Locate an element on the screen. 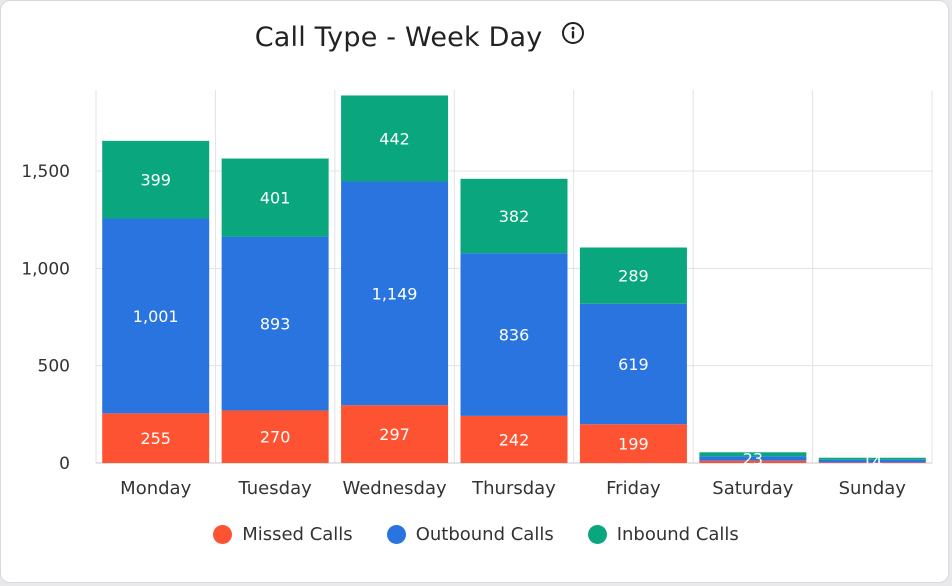 The width and height of the screenshot is (952, 586). y-tick-label: 1,500 is located at coordinates (45, 172).